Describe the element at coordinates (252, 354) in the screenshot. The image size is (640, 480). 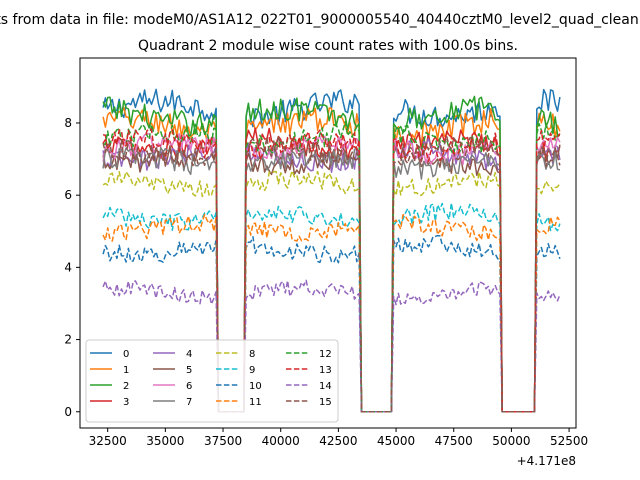
I see `legend-label: 8` at that location.